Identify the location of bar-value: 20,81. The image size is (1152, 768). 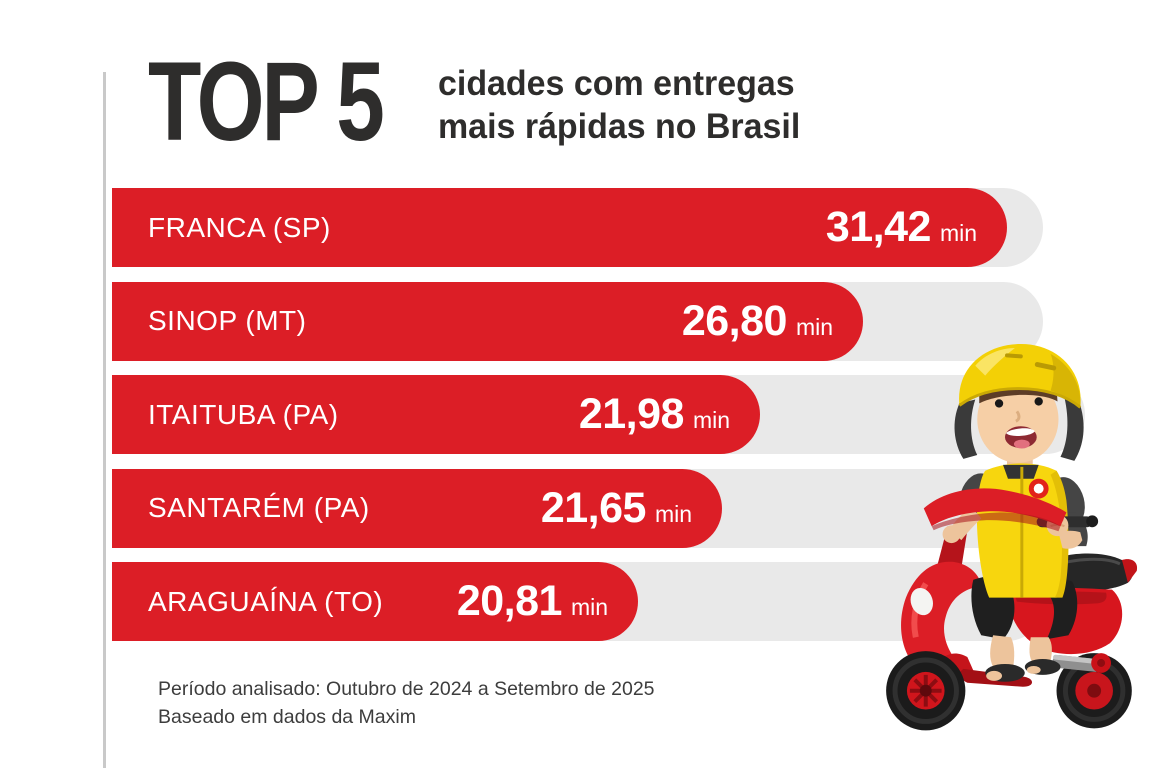
(509, 601).